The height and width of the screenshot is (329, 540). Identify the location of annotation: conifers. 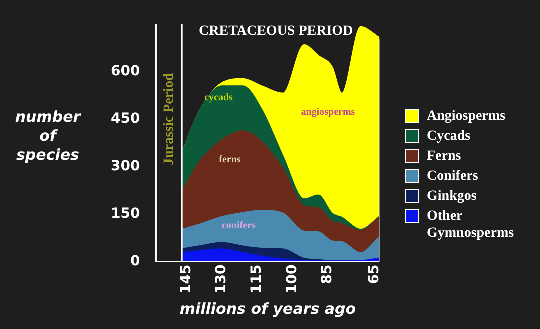
(239, 226).